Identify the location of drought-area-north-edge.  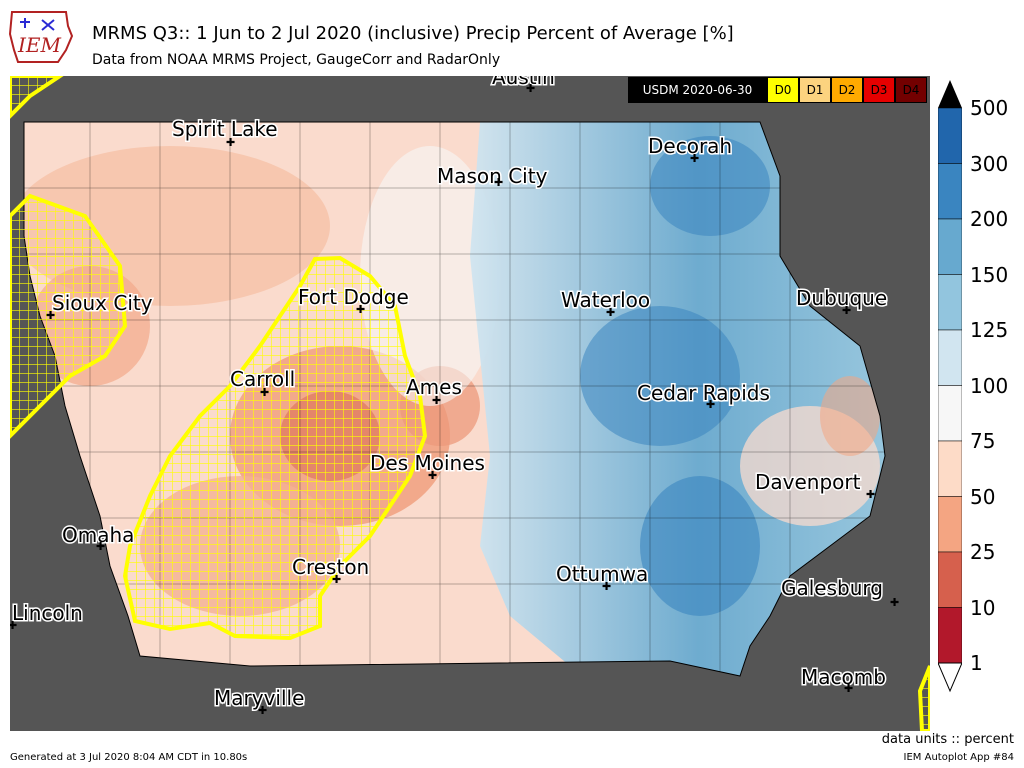
(37, 97).